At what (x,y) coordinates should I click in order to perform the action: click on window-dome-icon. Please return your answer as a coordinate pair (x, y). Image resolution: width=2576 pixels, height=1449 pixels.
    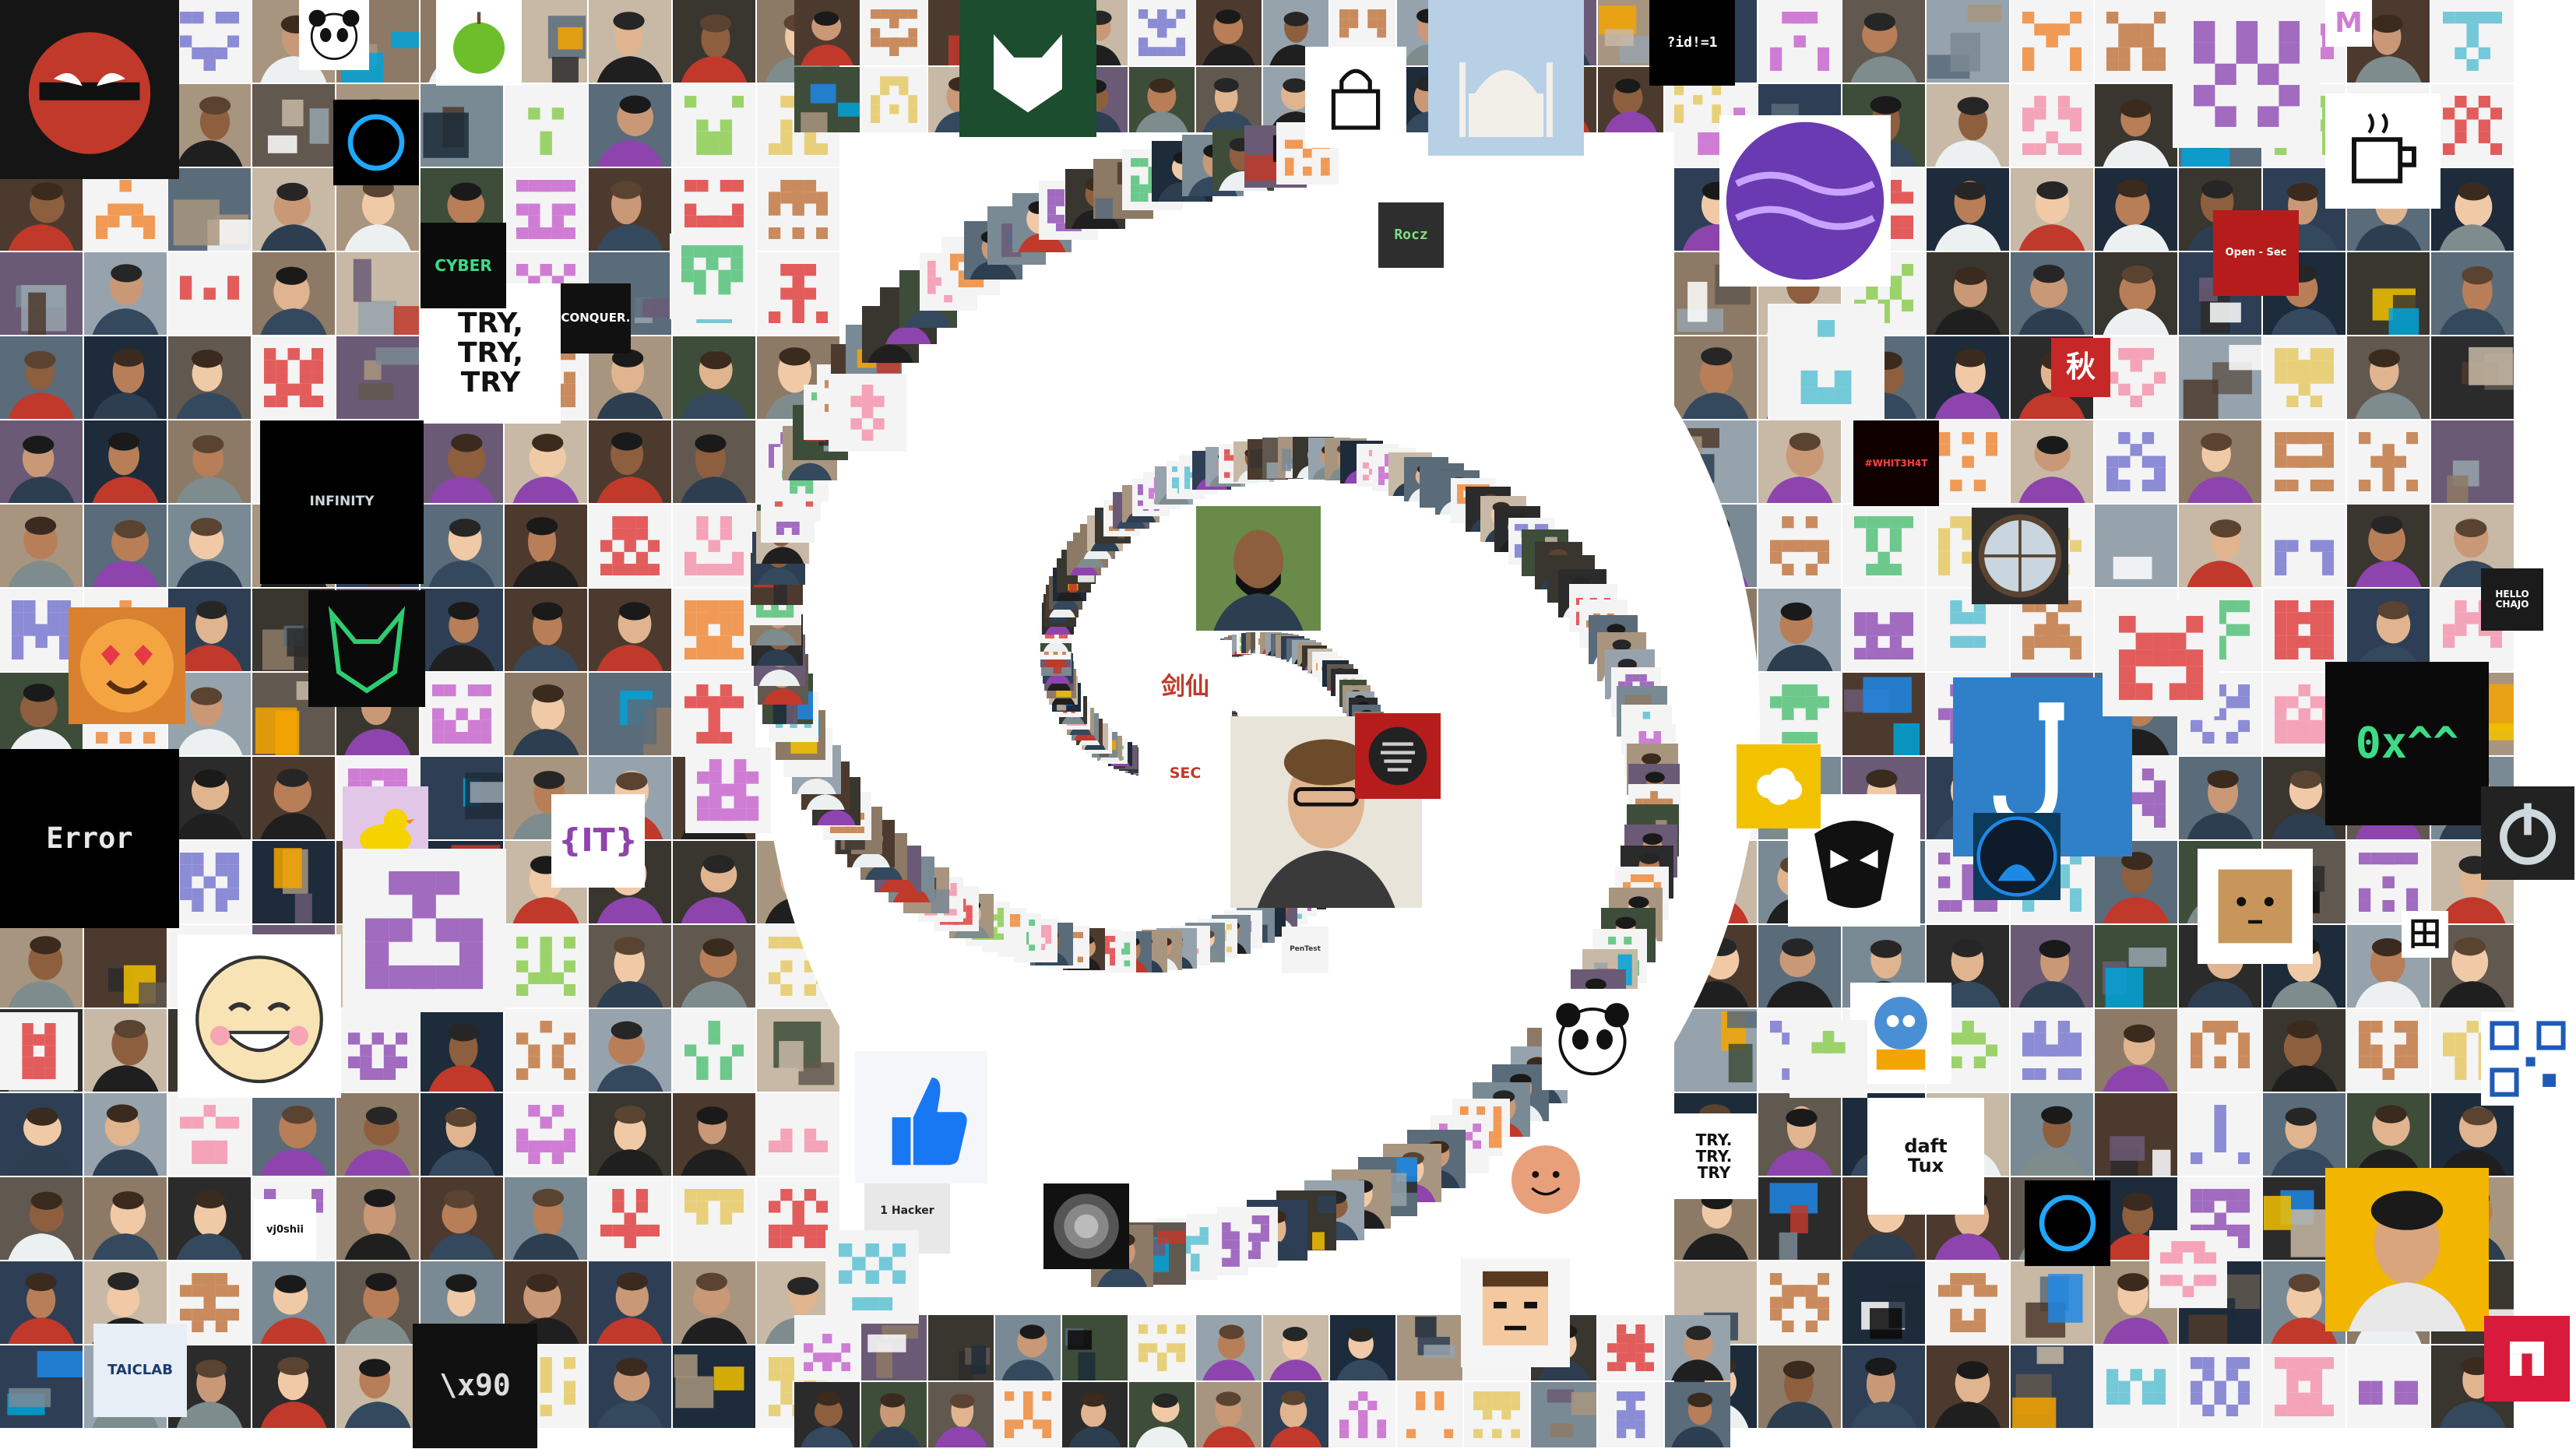
    Looking at the image, I should click on (2020, 556).